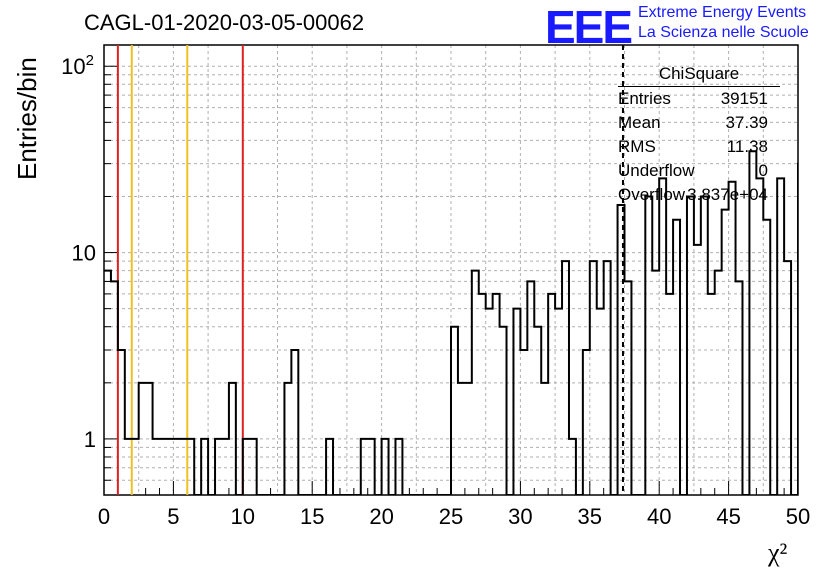 The width and height of the screenshot is (836, 572). I want to click on x-tick-label: 10, so click(243, 516).